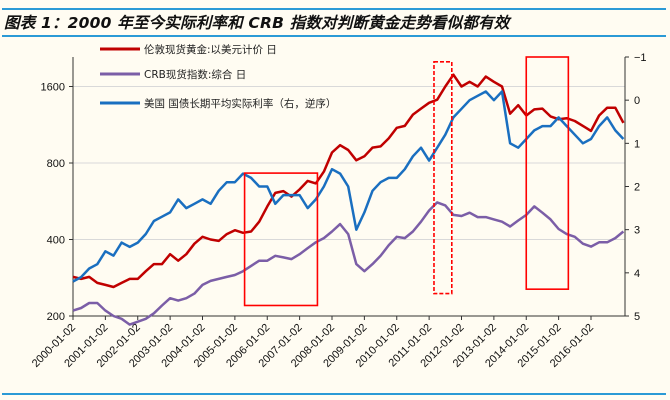 This screenshot has width=670, height=400. I want to click on title-bottom-rule, so click(334, 36).